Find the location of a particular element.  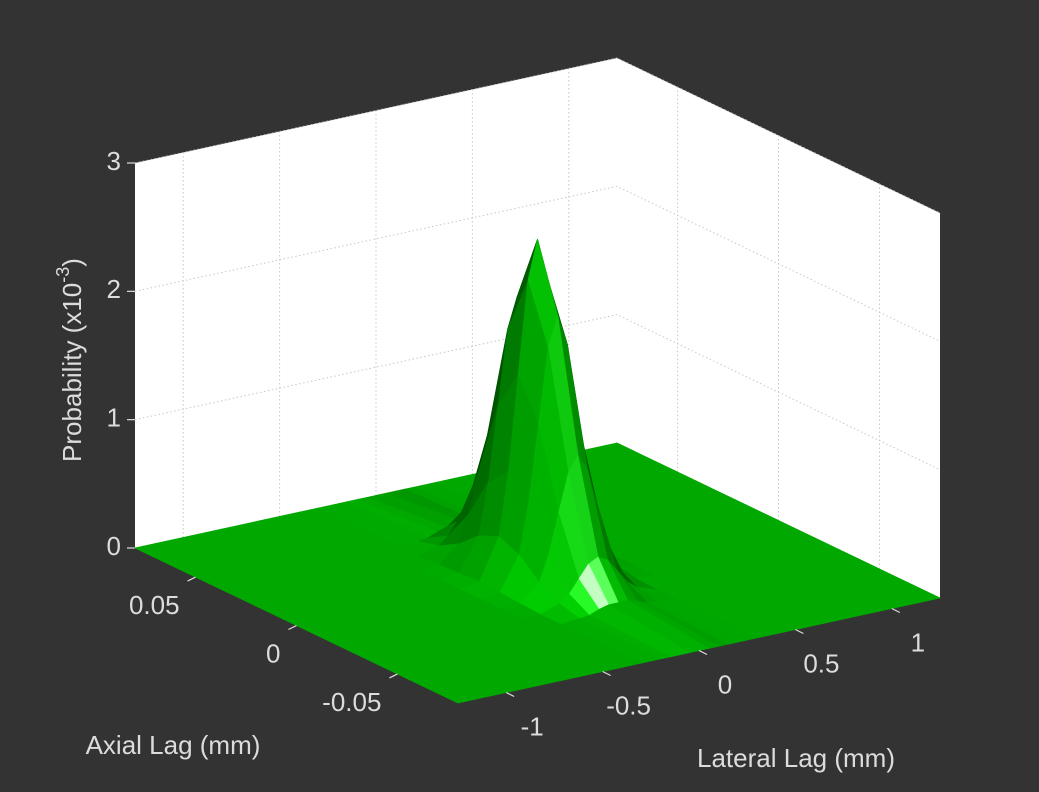

z-label-exponent: -3 is located at coordinates (63, 275).